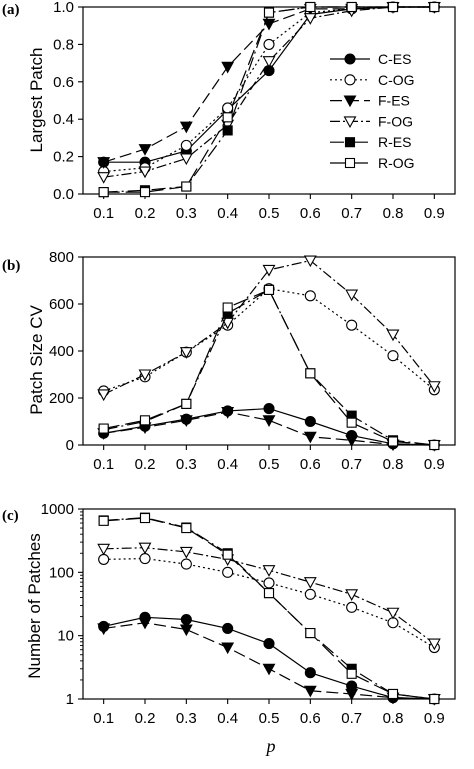 Image resolution: width=474 pixels, height=769 pixels. I want to click on y-tick-label: 0.2, so click(63, 157).